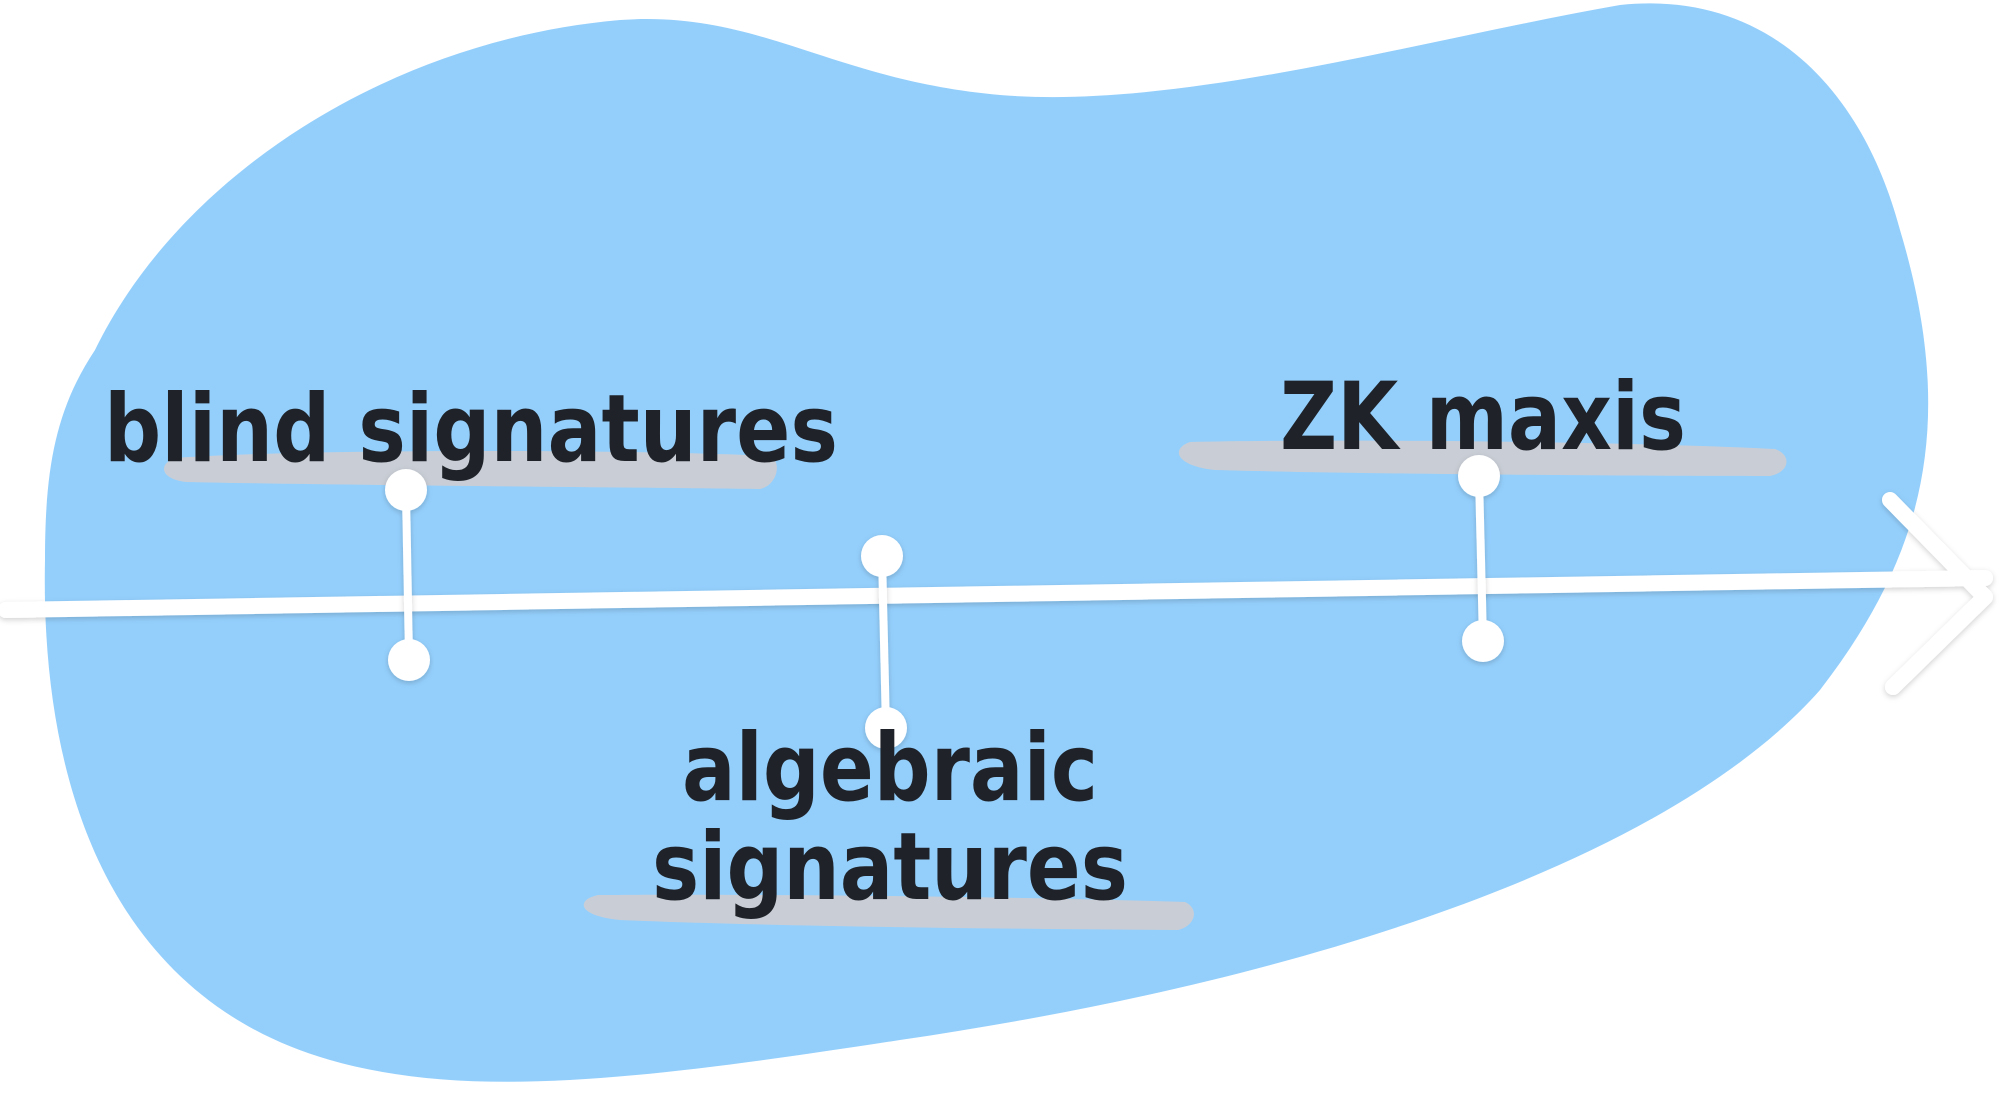  I want to click on milestone-blind-signatures, so click(407, 575).